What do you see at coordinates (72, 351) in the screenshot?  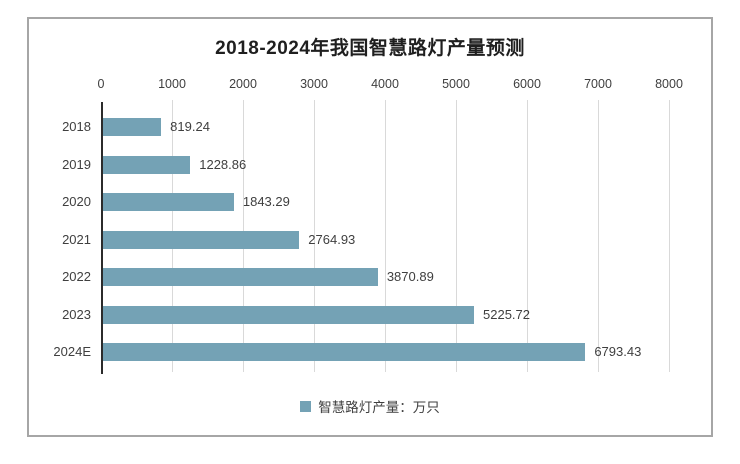 I see `category-label: 2024E` at bounding box center [72, 351].